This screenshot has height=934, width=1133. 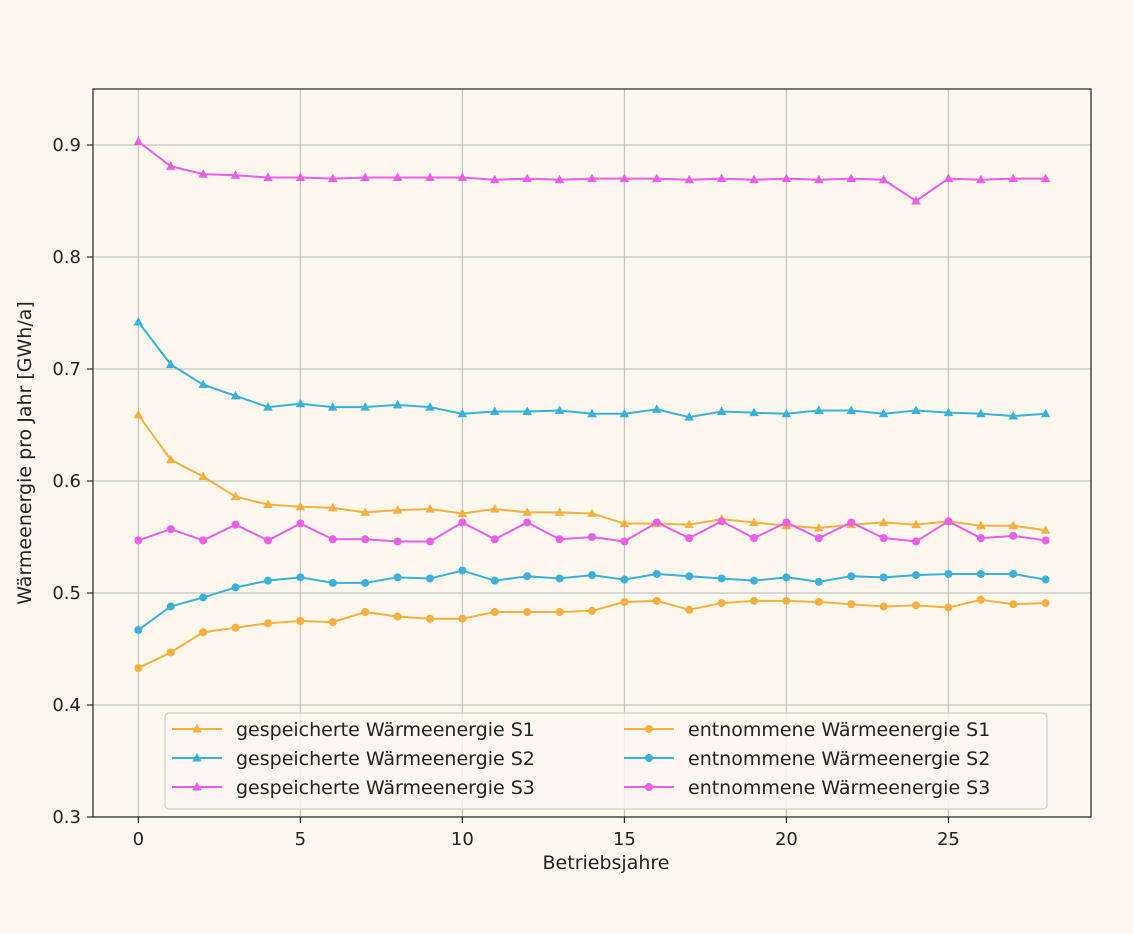 I want to click on x-tick-label: 15, so click(x=624, y=839).